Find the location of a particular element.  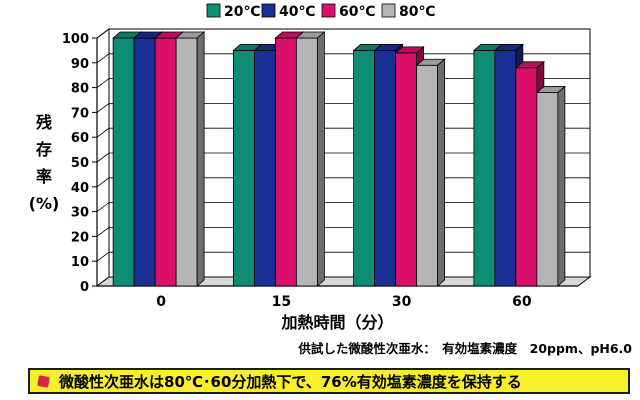

legend-label: 40℃ is located at coordinates (297, 12).